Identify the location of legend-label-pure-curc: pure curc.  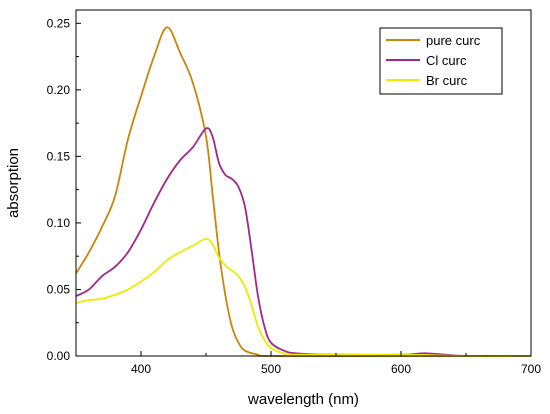
(453, 40).